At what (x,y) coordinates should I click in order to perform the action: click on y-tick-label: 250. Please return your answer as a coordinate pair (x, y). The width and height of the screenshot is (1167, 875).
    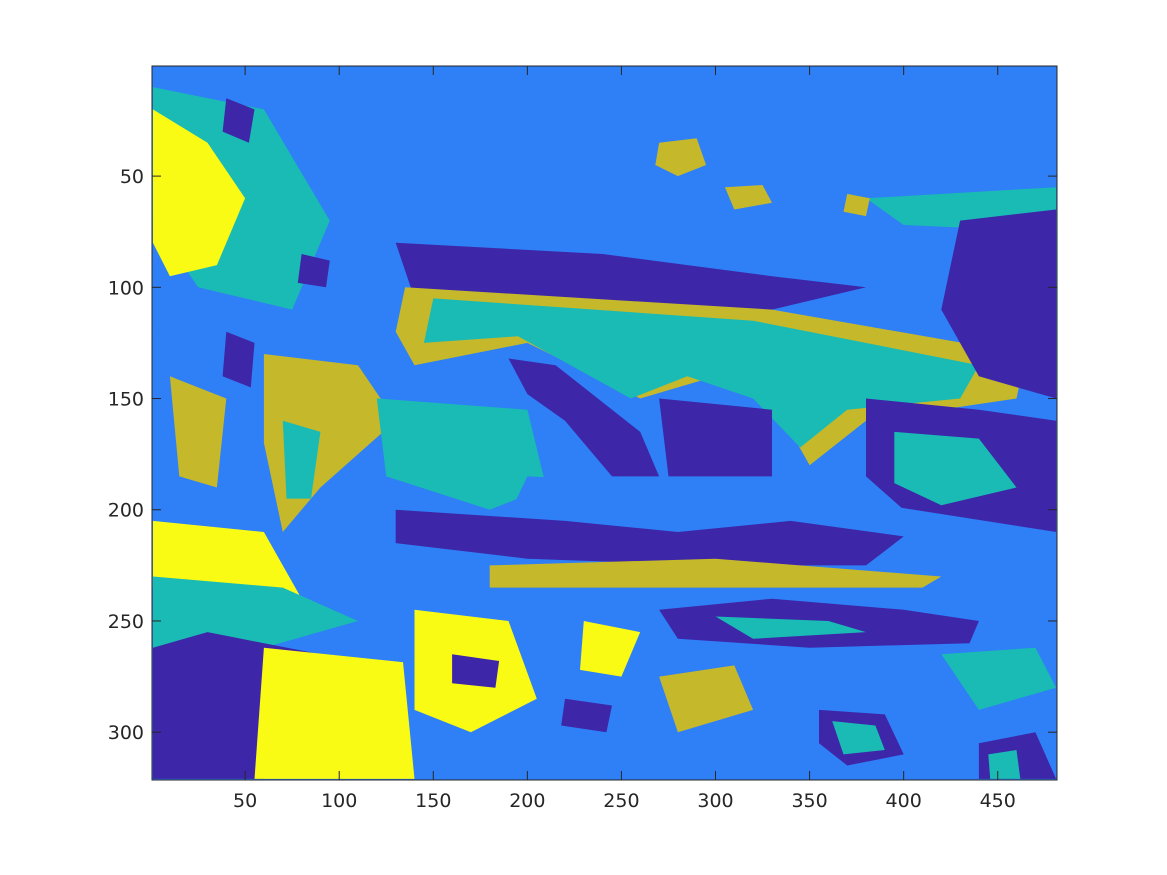
    Looking at the image, I should click on (126, 622).